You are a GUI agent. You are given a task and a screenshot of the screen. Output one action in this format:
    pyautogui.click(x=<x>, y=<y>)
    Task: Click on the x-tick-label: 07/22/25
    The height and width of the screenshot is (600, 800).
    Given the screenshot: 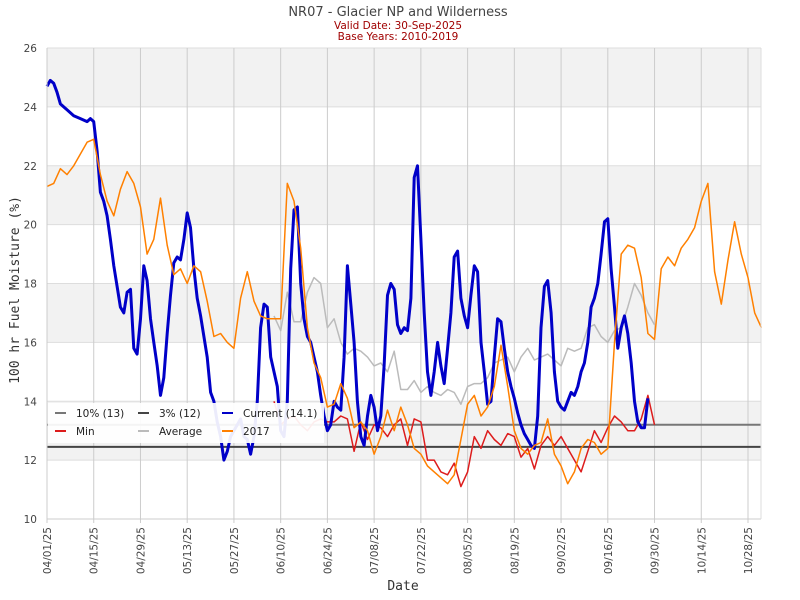 What is the action you would take?
    pyautogui.click(x=422, y=550)
    